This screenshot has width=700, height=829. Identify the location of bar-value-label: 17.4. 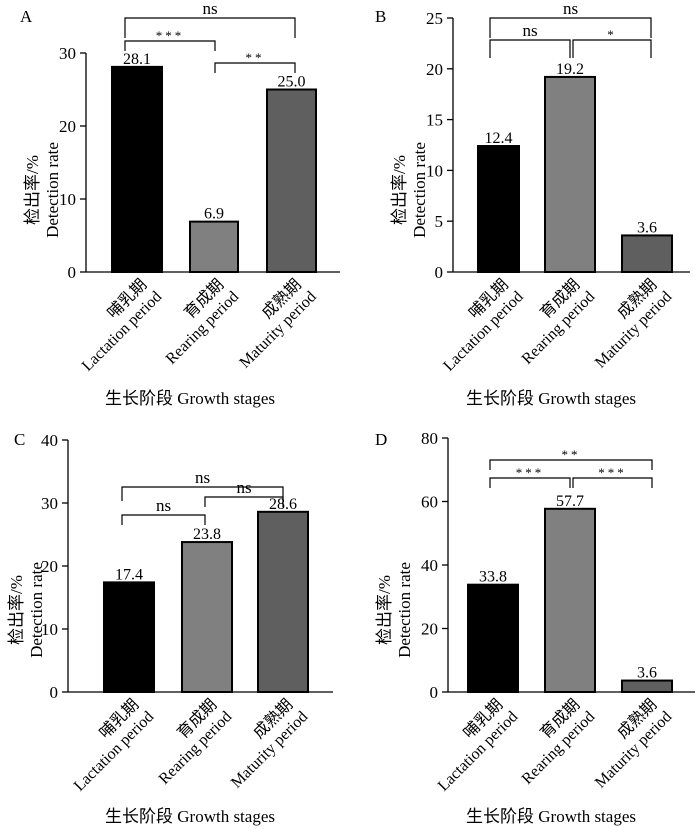
(129, 574).